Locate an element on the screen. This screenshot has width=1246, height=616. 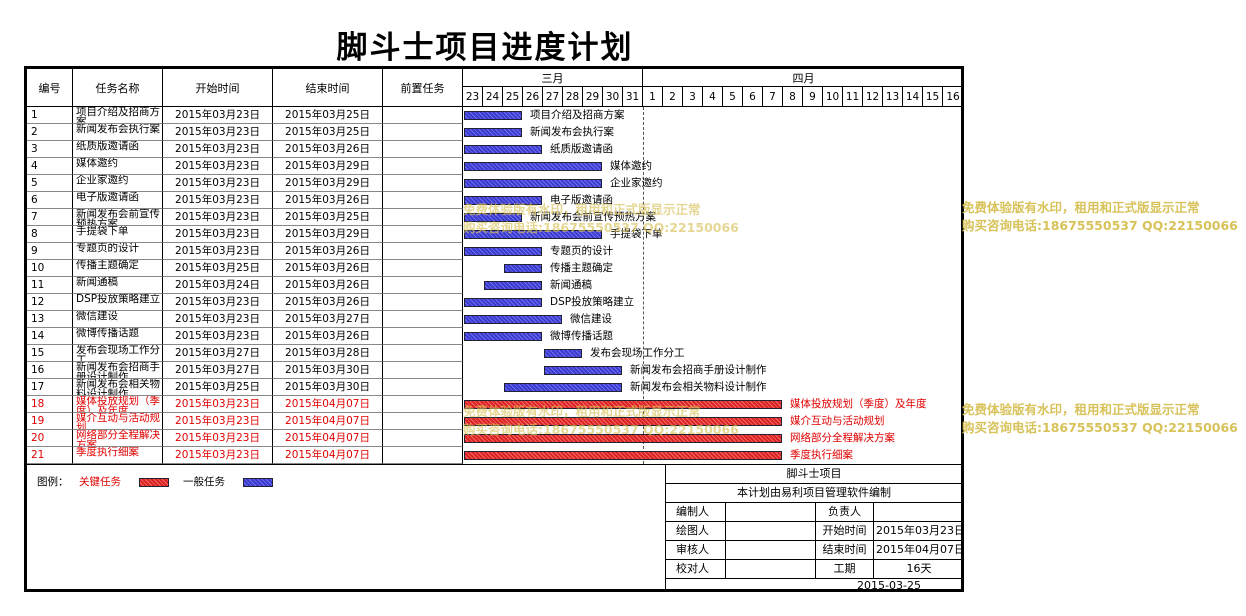
table-row: 19 媒介互动与活动规划 2015年03月23日 2015年04月07日 is located at coordinates (245, 421).